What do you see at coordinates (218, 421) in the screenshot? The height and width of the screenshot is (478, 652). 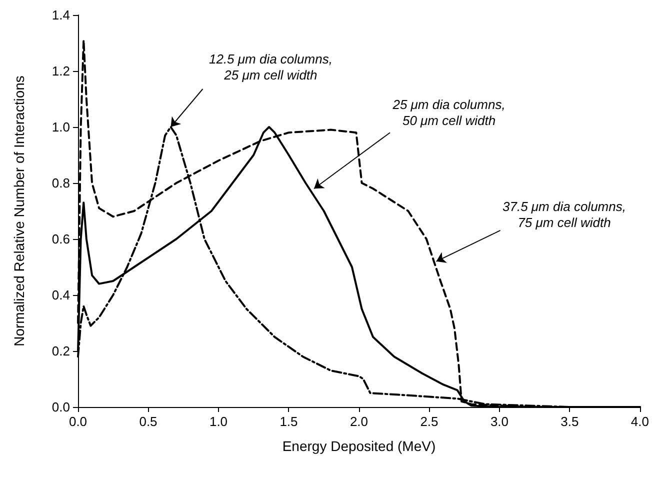 I see `x-tick-label: 1.0` at bounding box center [218, 421].